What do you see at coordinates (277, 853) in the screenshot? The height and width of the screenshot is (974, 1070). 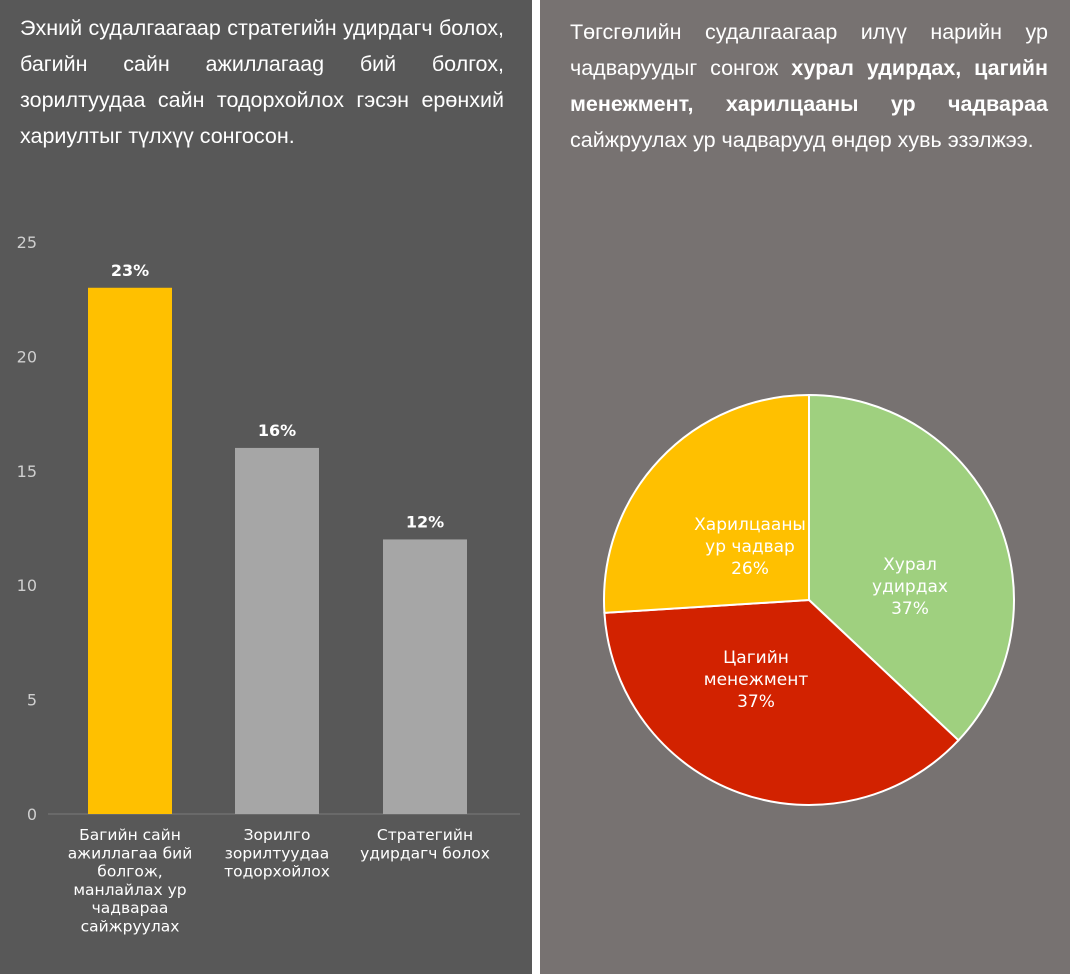 I see `category-label: Зорилго зорилтуудаа тодорхойлох` at bounding box center [277, 853].